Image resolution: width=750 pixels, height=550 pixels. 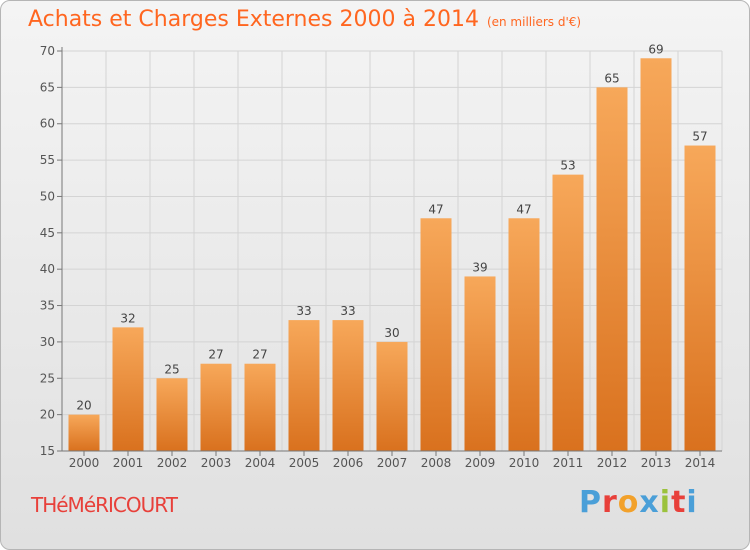 What do you see at coordinates (656, 463) in the screenshot?
I see `x-tick-label: 2013` at bounding box center [656, 463].